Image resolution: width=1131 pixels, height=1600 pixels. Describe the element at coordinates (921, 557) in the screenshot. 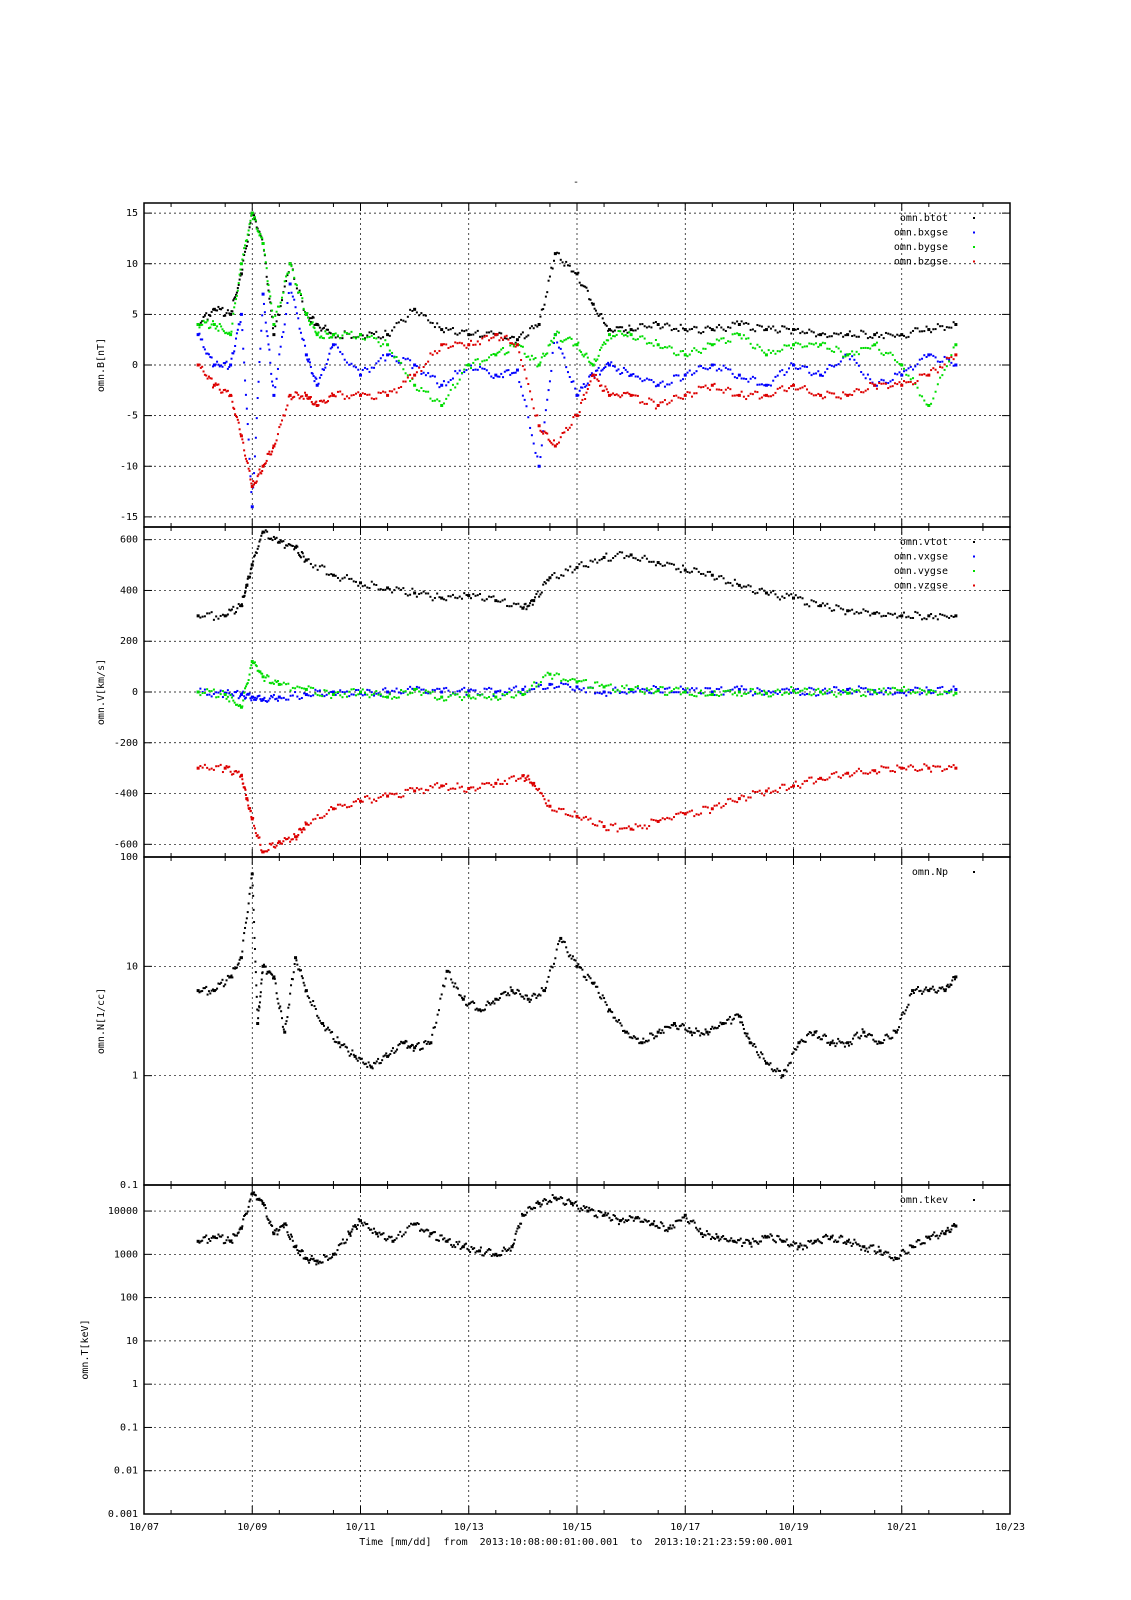

I see `legend-entry-label: omn.vxgse` at that location.